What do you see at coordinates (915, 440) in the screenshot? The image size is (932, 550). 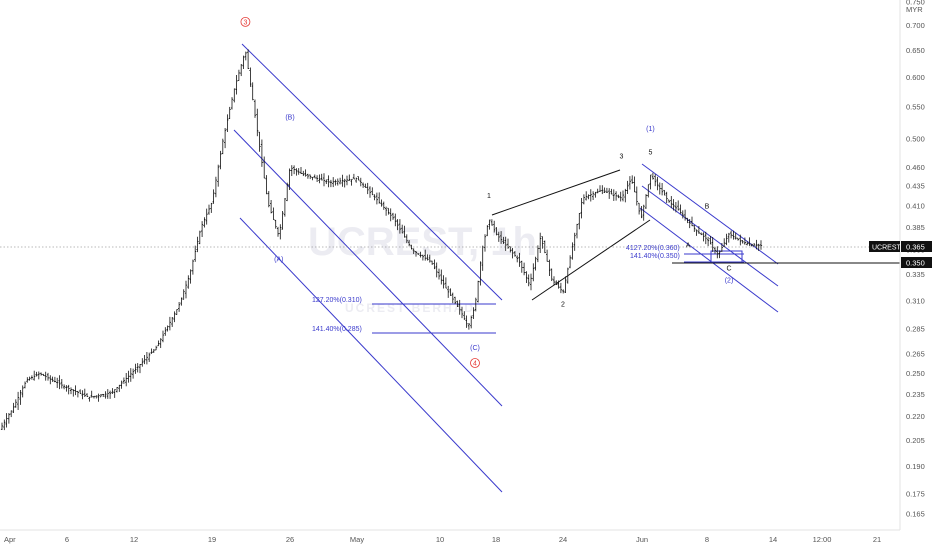 I see `price-tick-label: 0.205` at bounding box center [915, 440].